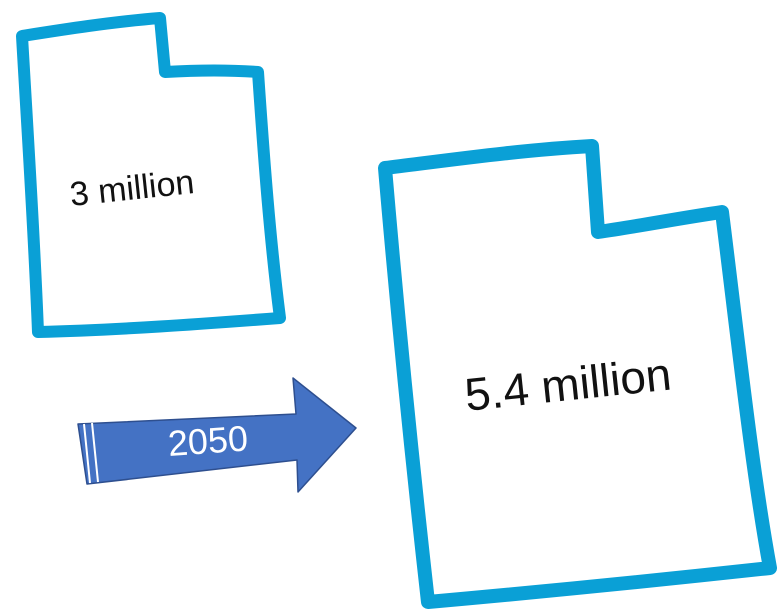 The width and height of the screenshot is (777, 612). I want to click on arrow-right-icon, so click(217, 435).